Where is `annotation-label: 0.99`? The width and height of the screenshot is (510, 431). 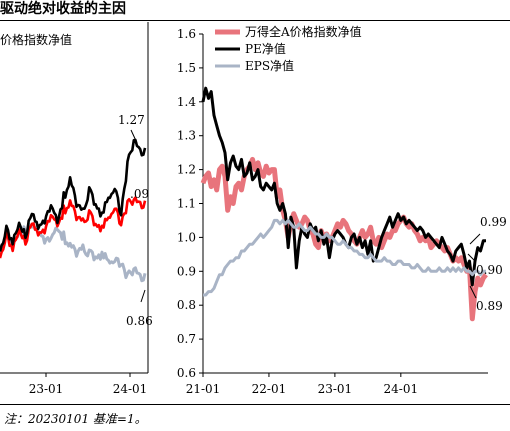 annotation-label: 0.99 is located at coordinates (493, 222).